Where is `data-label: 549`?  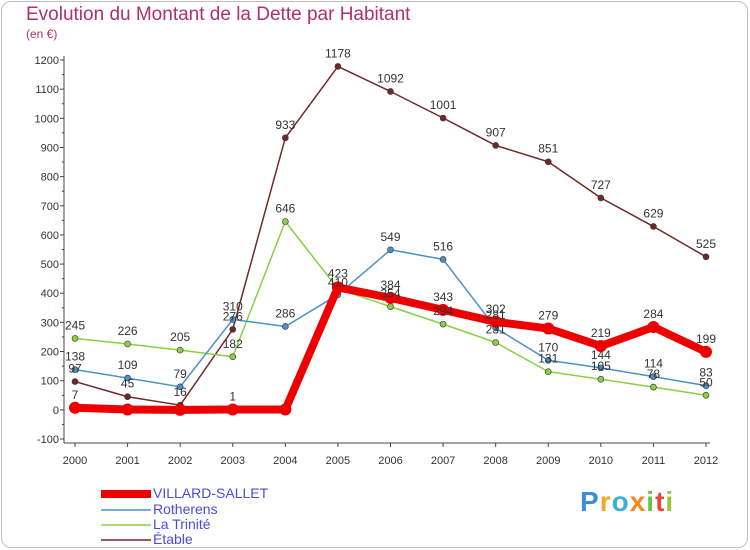 data-label: 549 is located at coordinates (390, 237).